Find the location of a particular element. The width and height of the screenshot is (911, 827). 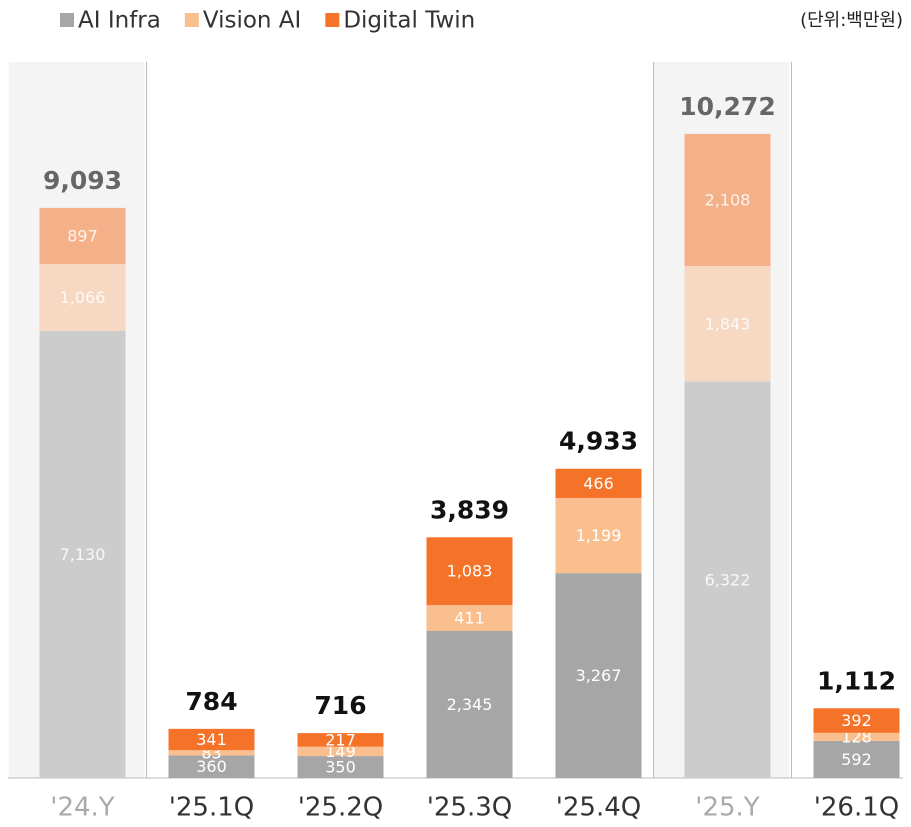

value-label: 392 is located at coordinates (856, 720).